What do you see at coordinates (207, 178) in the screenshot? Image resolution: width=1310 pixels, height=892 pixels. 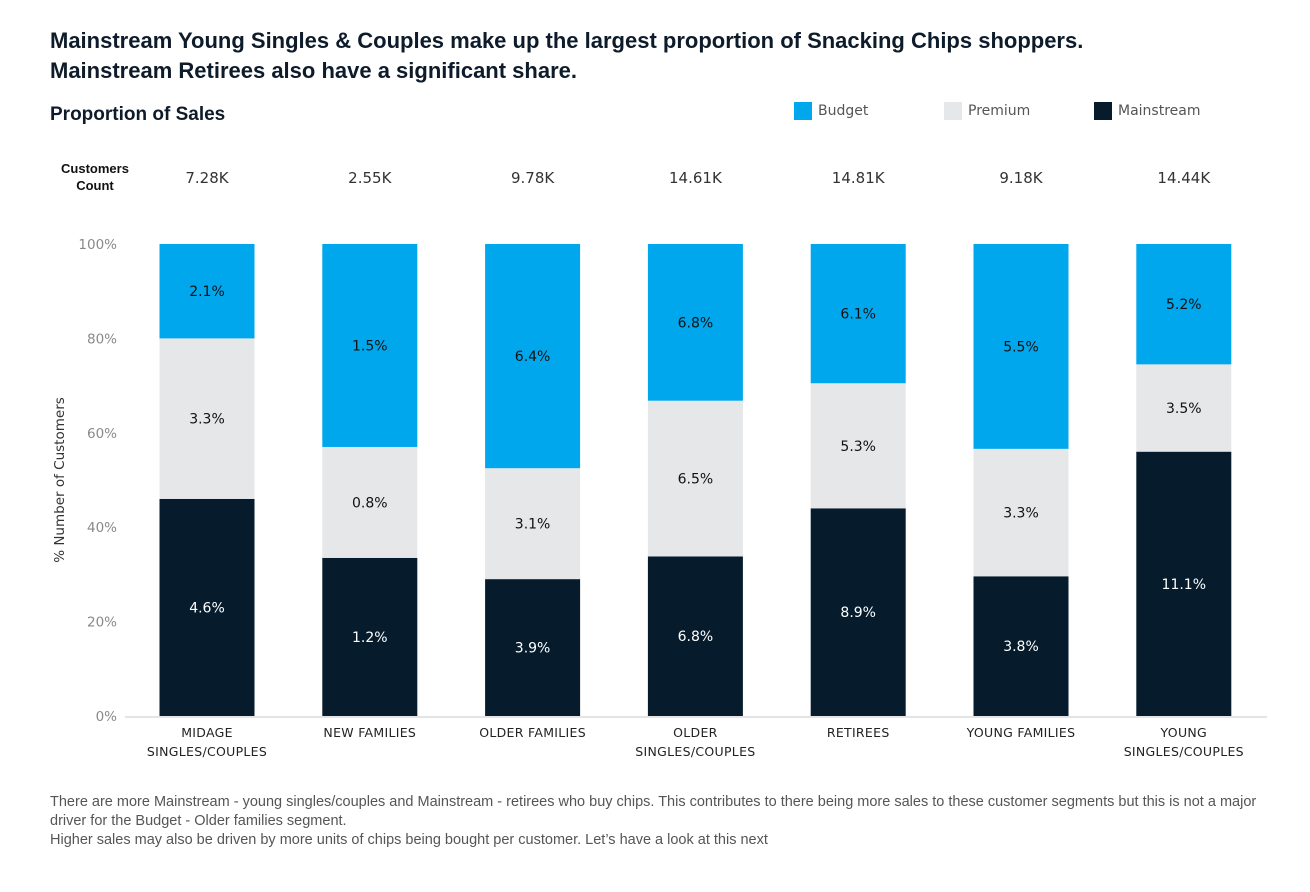 I see `customers-count-value: 7.28K` at bounding box center [207, 178].